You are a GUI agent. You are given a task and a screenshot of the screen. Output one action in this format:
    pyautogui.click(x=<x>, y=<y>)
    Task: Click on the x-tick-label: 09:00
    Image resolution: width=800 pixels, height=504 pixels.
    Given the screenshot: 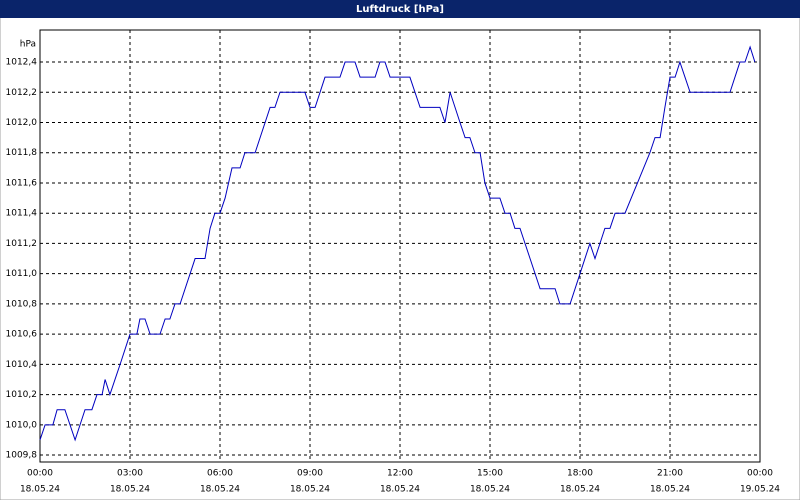 What is the action you would take?
    pyautogui.click(x=310, y=474)
    